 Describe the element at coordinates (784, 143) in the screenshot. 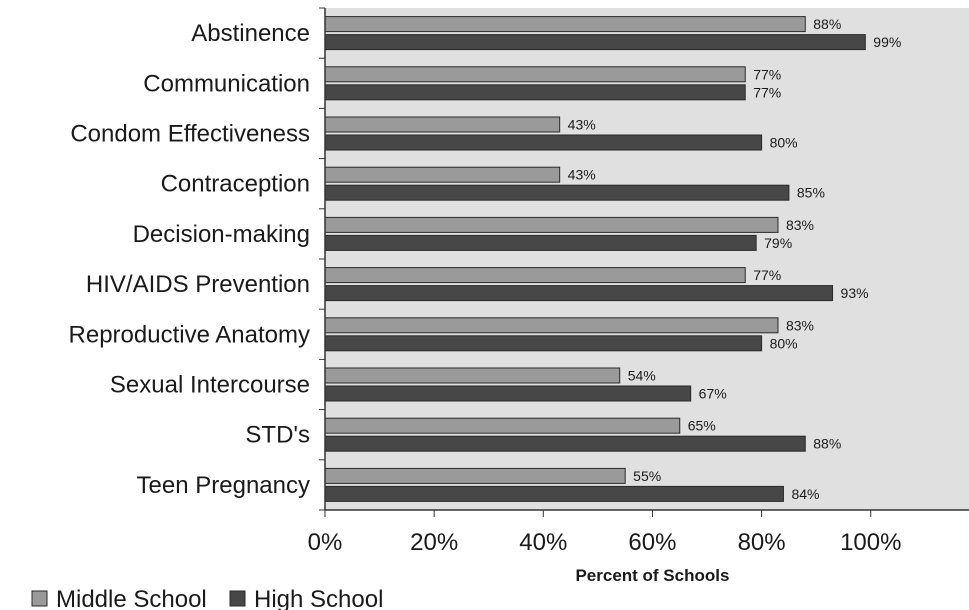

I see `high-school-value-label-2: 80%` at that location.